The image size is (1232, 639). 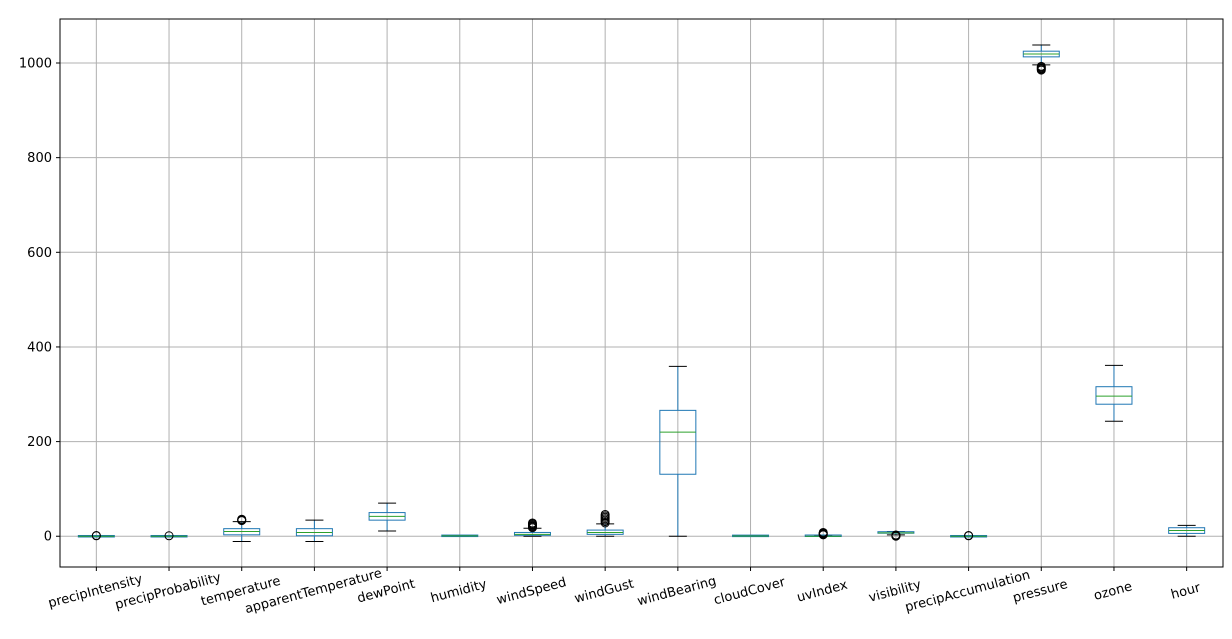 What do you see at coordinates (314, 530) in the screenshot?
I see `box-apparentTemperature` at bounding box center [314, 530].